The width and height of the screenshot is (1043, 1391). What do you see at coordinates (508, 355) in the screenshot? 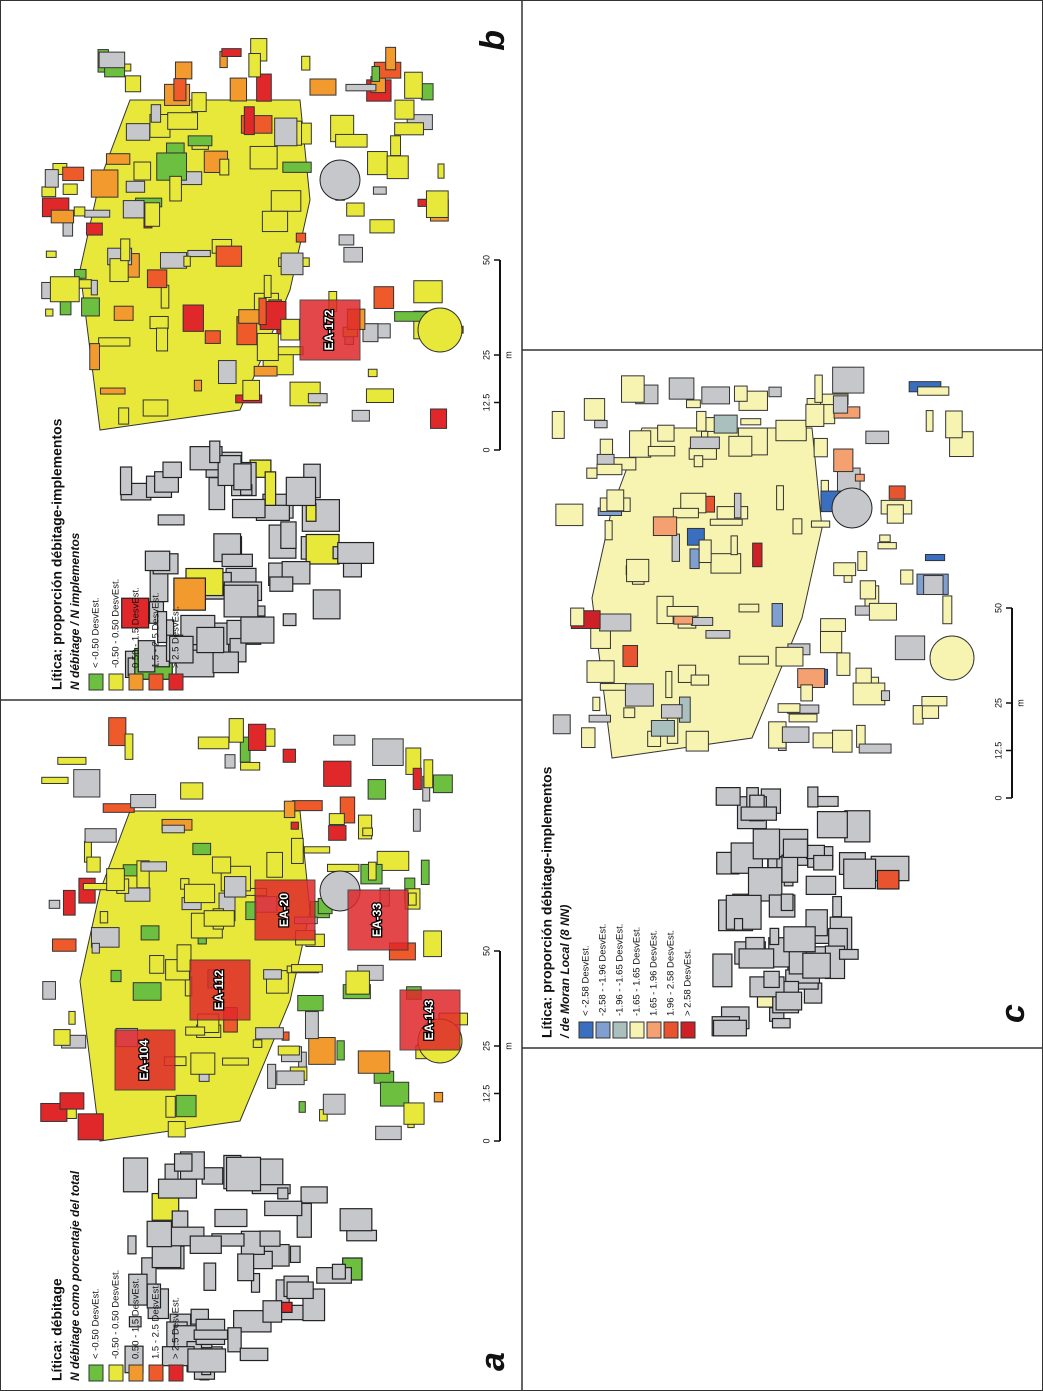
I see `scale-unit: m` at bounding box center [508, 355].